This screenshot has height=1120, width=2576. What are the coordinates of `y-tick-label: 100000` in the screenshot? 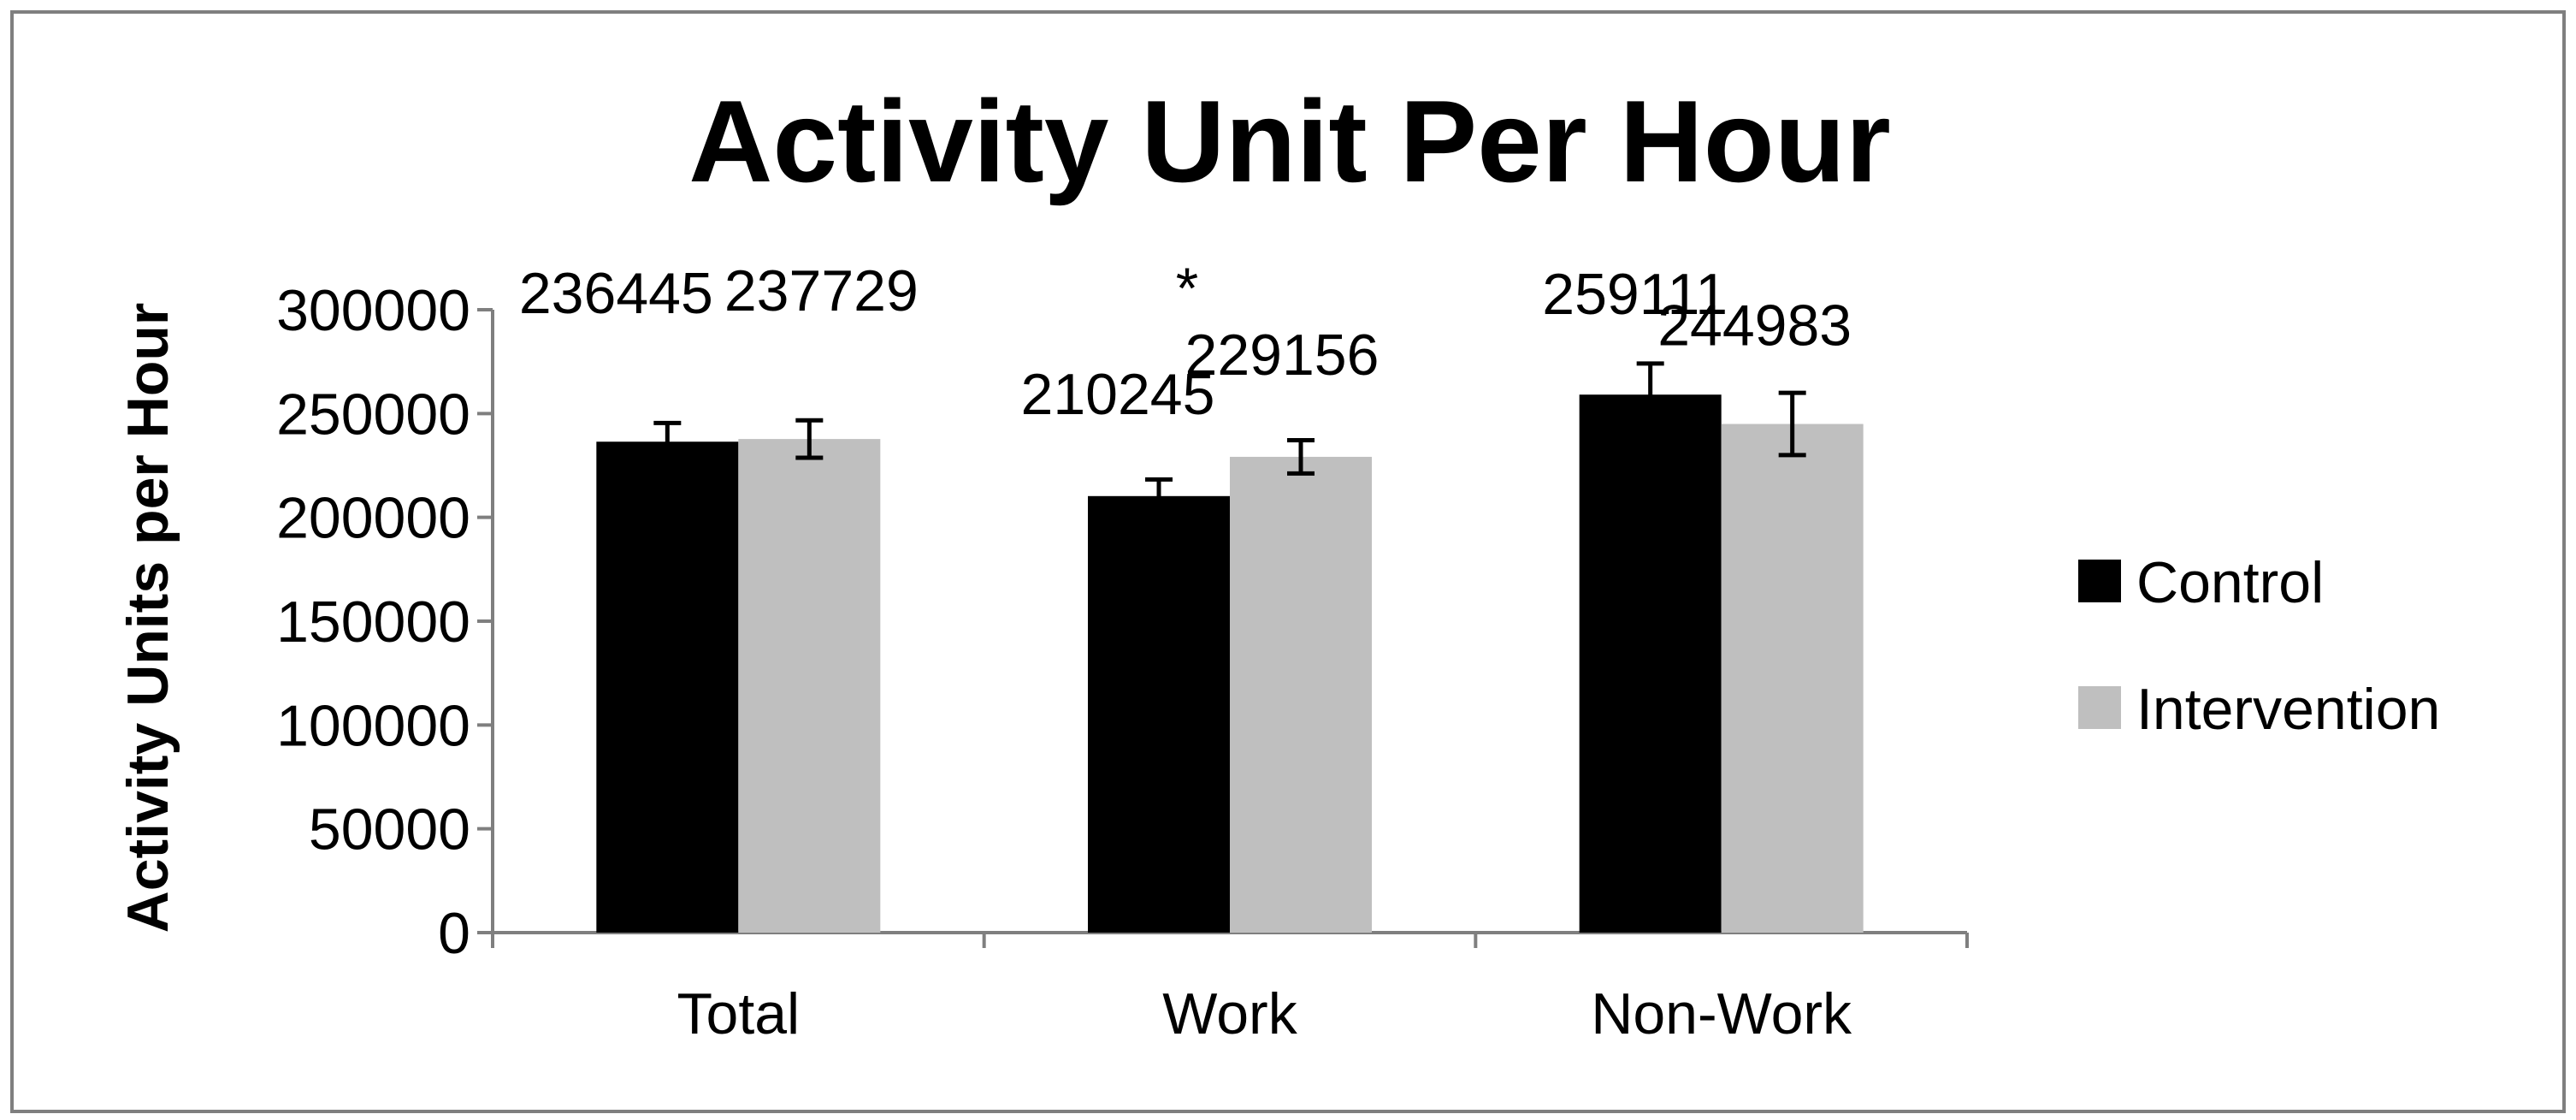 It's located at (373, 725).